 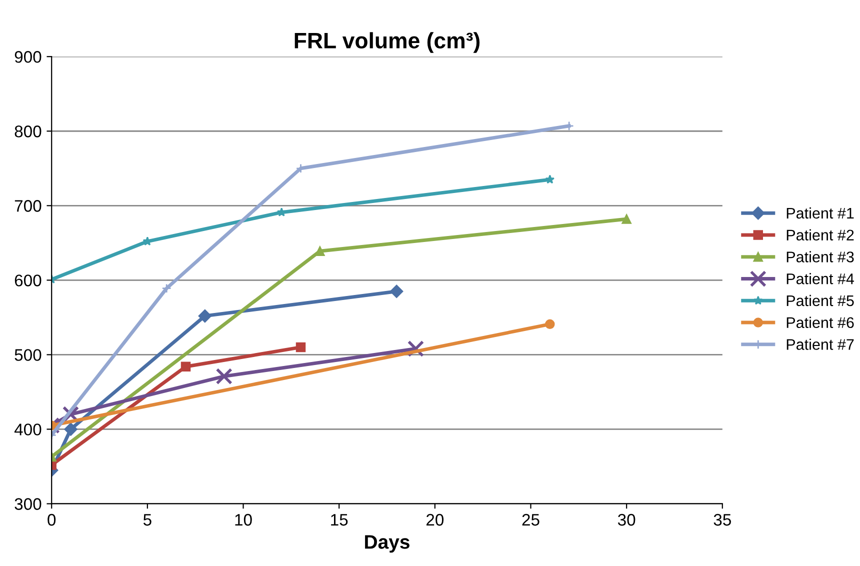 I want to click on y-tick-label: 700, so click(x=28, y=206).